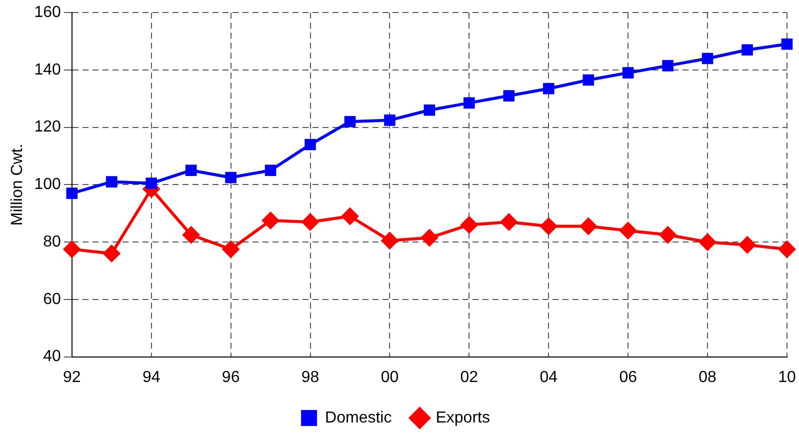  Describe the element at coordinates (310, 377) in the screenshot. I see `x-tick-label: 98` at that location.